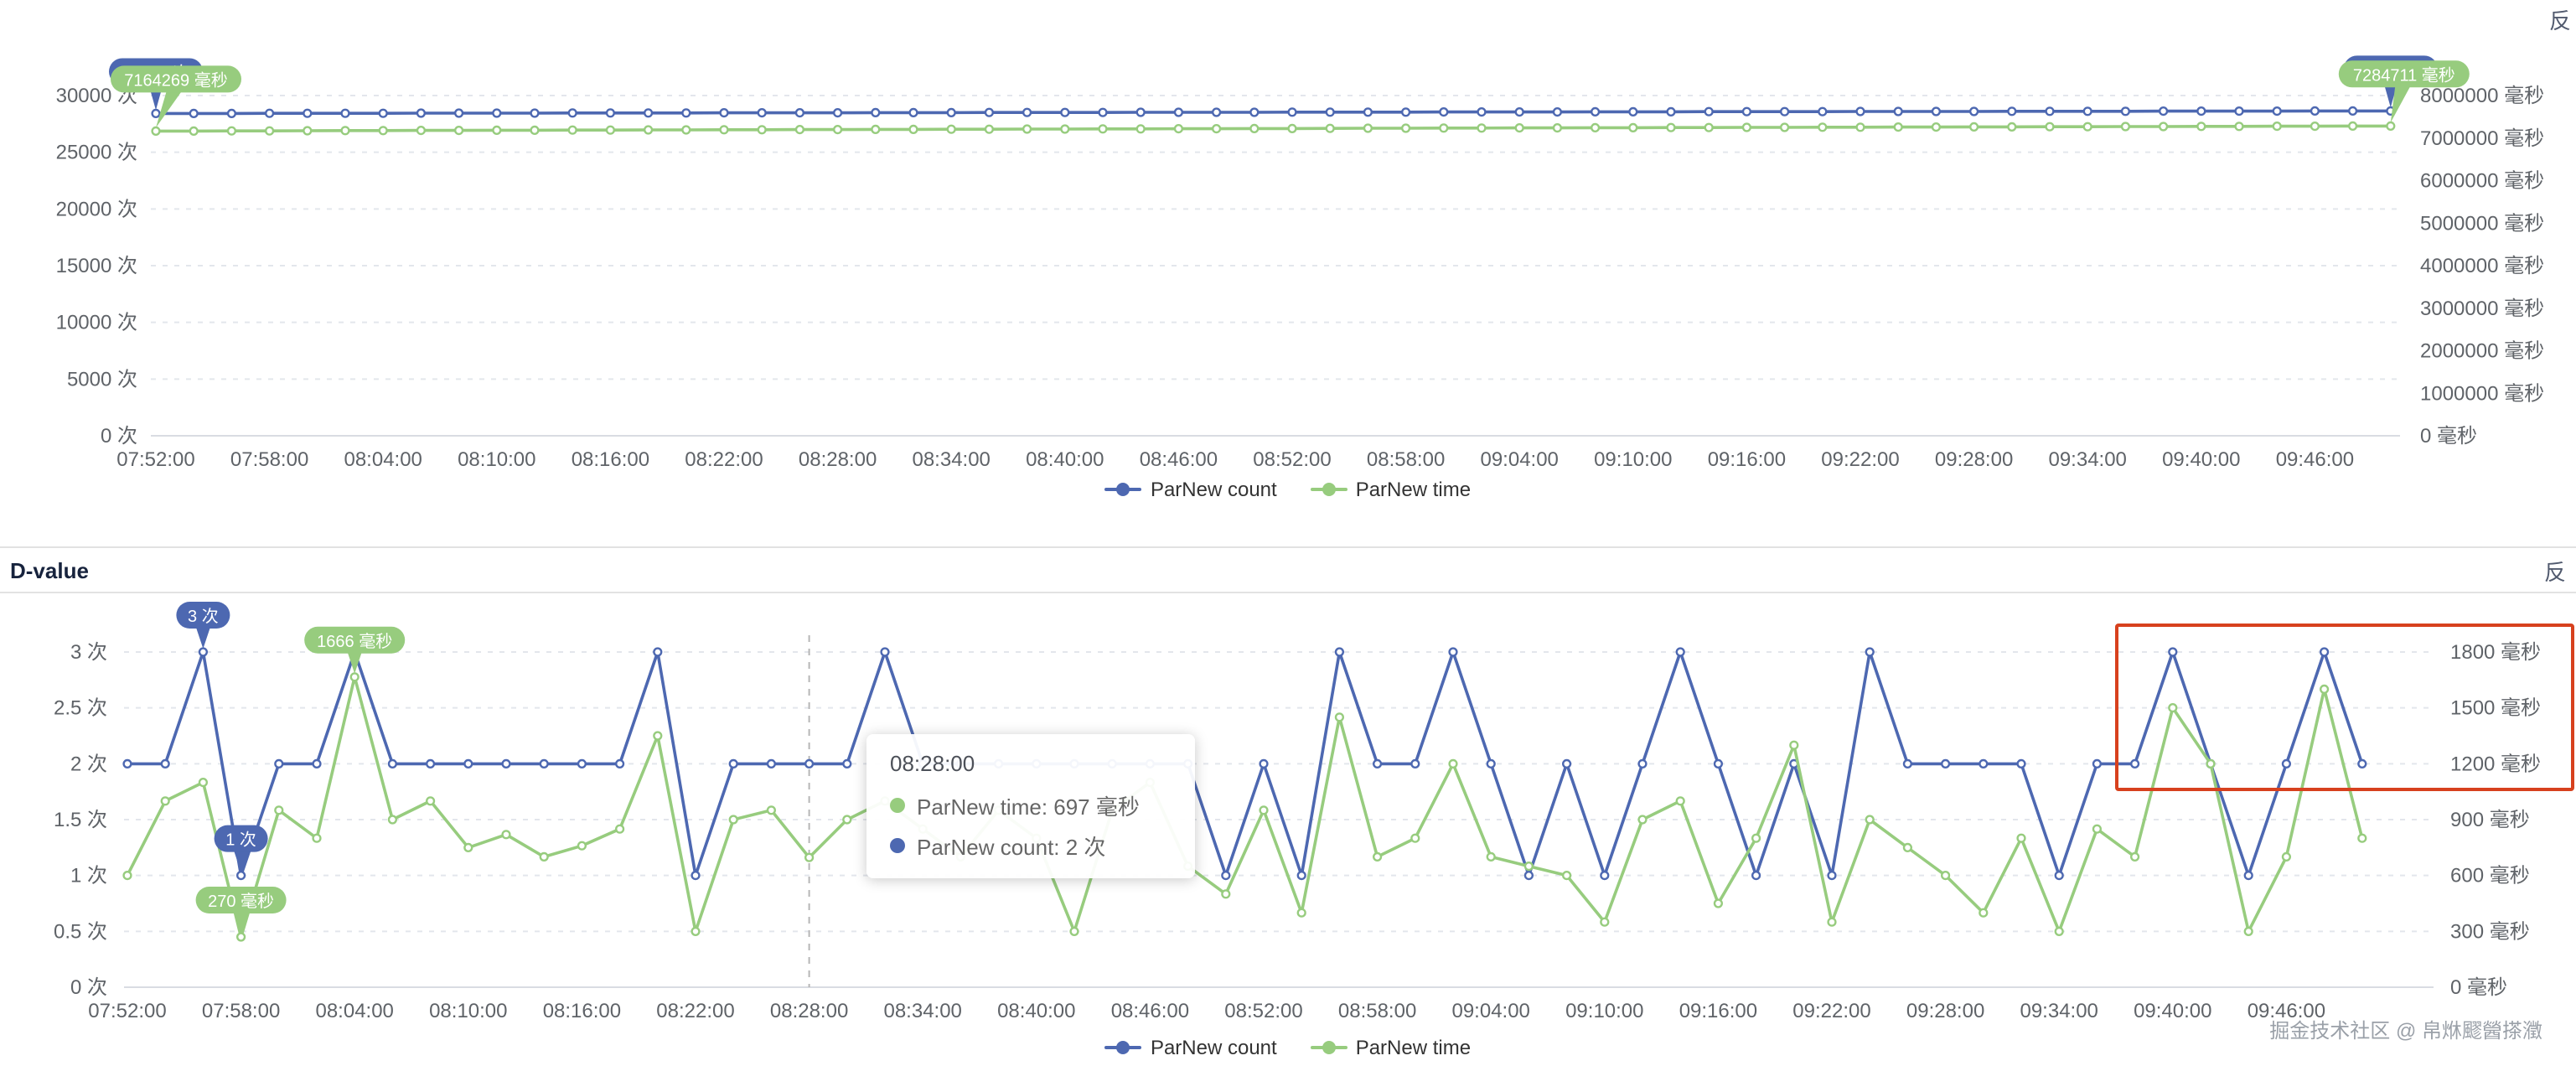  Describe the element at coordinates (2482, 138) in the screenshot. I see `svg-text: 7000000 毫秒` at that location.